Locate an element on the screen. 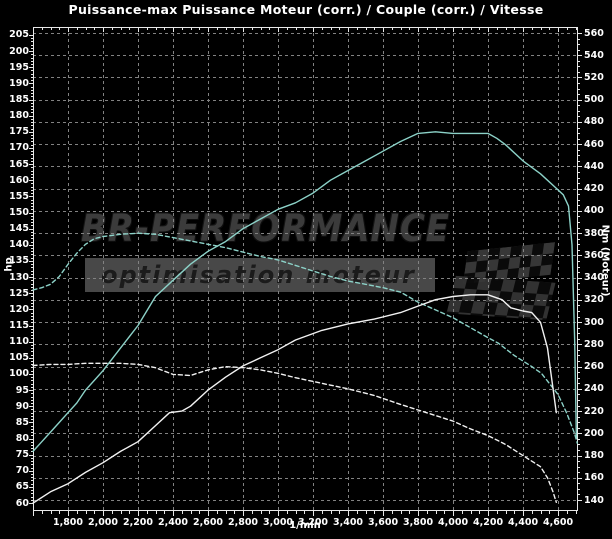 The height and width of the screenshot is (539, 612). right-axis-label: 220 is located at coordinates (594, 411).